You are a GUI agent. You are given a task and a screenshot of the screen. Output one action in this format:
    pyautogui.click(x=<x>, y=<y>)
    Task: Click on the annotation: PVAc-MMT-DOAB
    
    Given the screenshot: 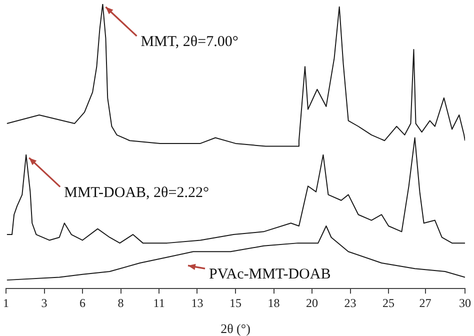 What is the action you would take?
    pyautogui.click(x=270, y=274)
    